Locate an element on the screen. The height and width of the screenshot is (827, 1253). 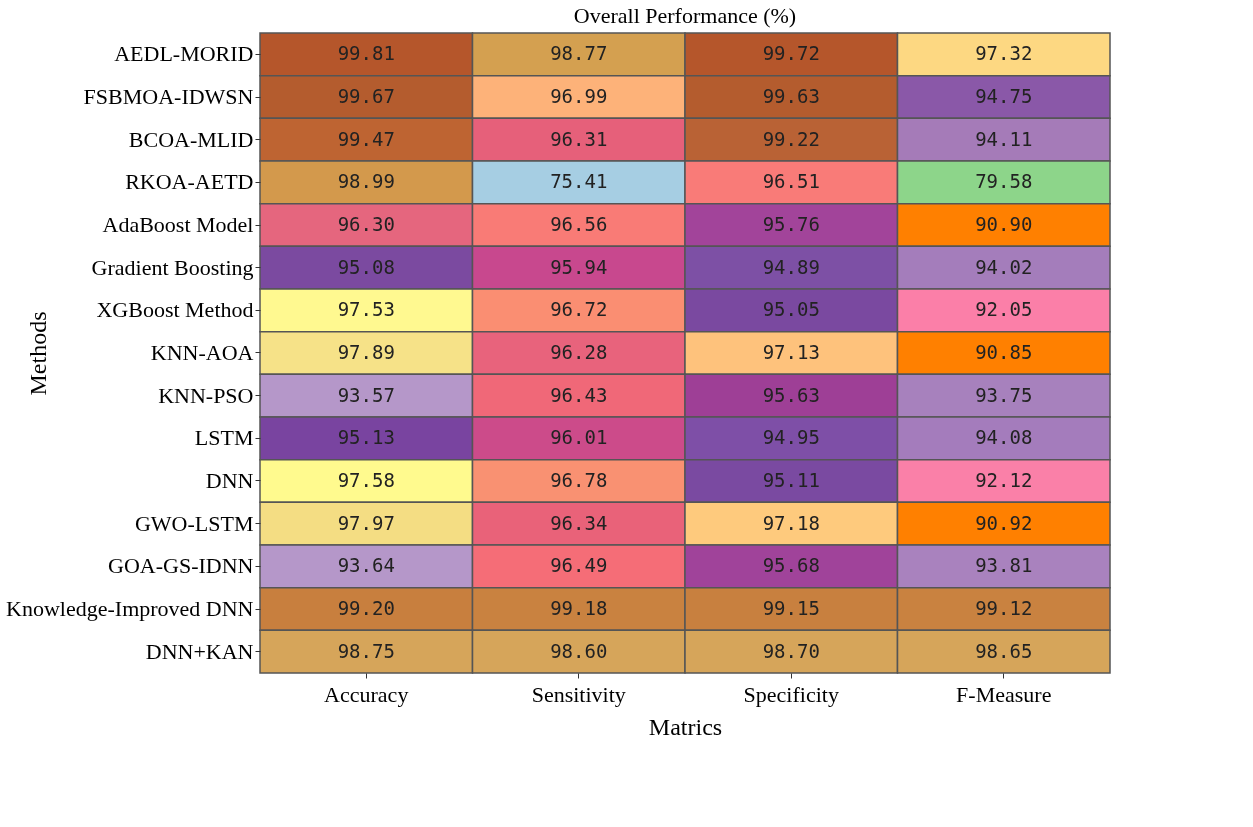
y-tick-label: KNN-AOA is located at coordinates (202, 352).